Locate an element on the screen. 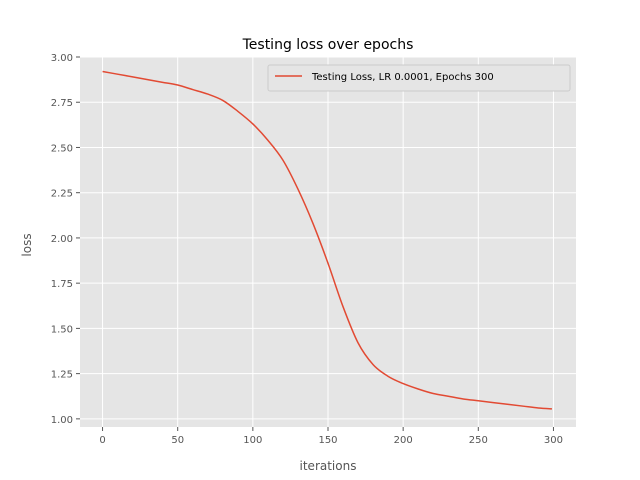 Image resolution: width=640 pixels, height=480 pixels. x-tick-label: 200 is located at coordinates (403, 440).